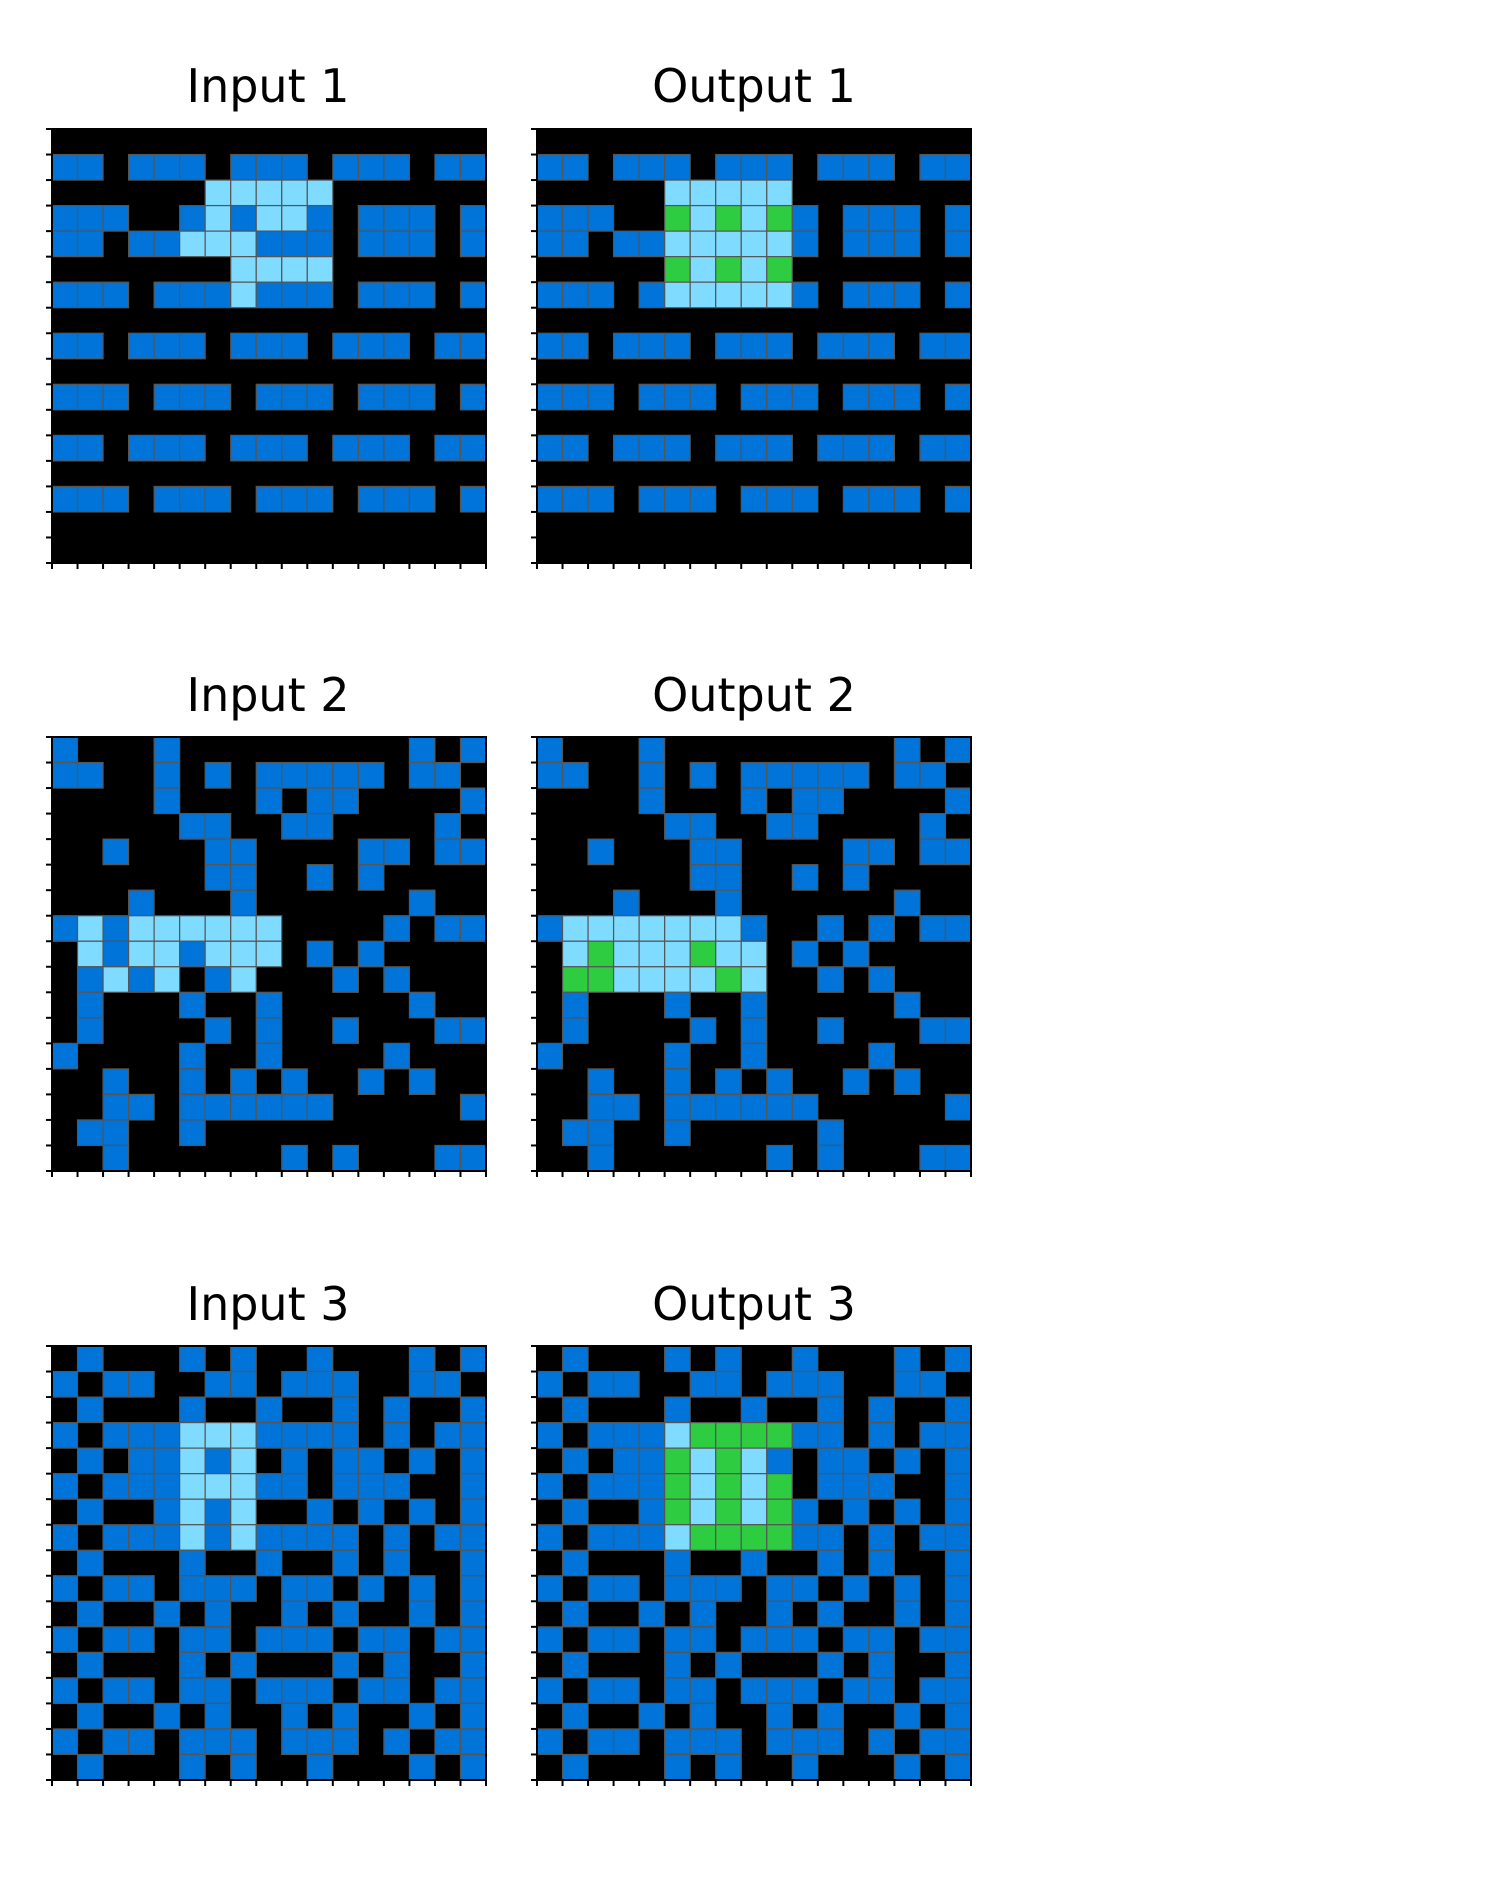  I want to click on input-1-title: Input 1, so click(268, 86).